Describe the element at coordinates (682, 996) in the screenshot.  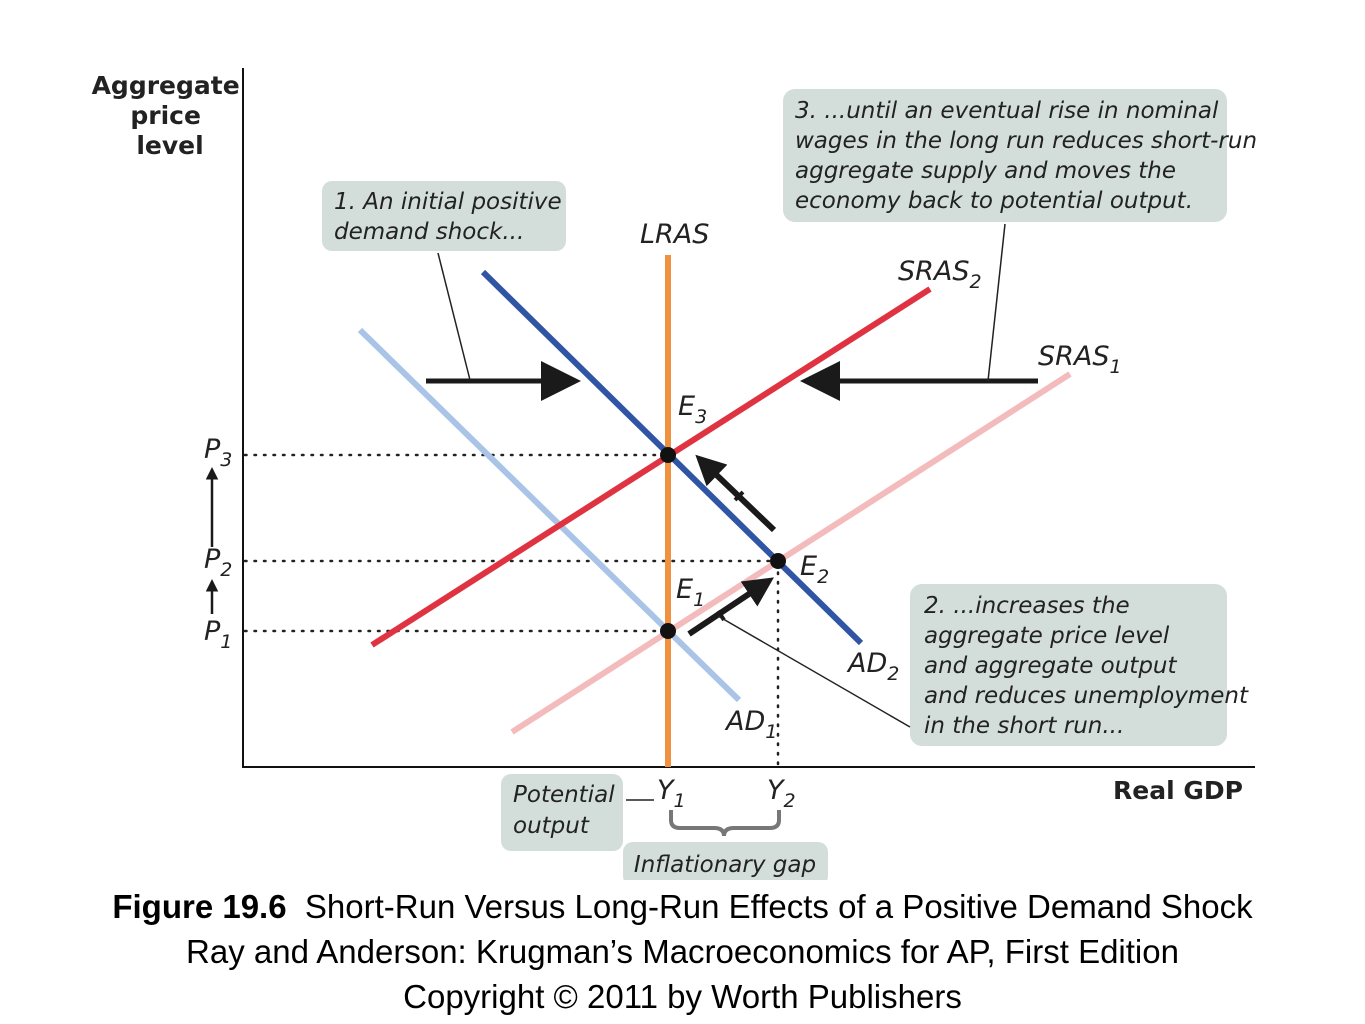
I see `caption-line-3: Copyright © 2011 by Worth Publishers` at that location.